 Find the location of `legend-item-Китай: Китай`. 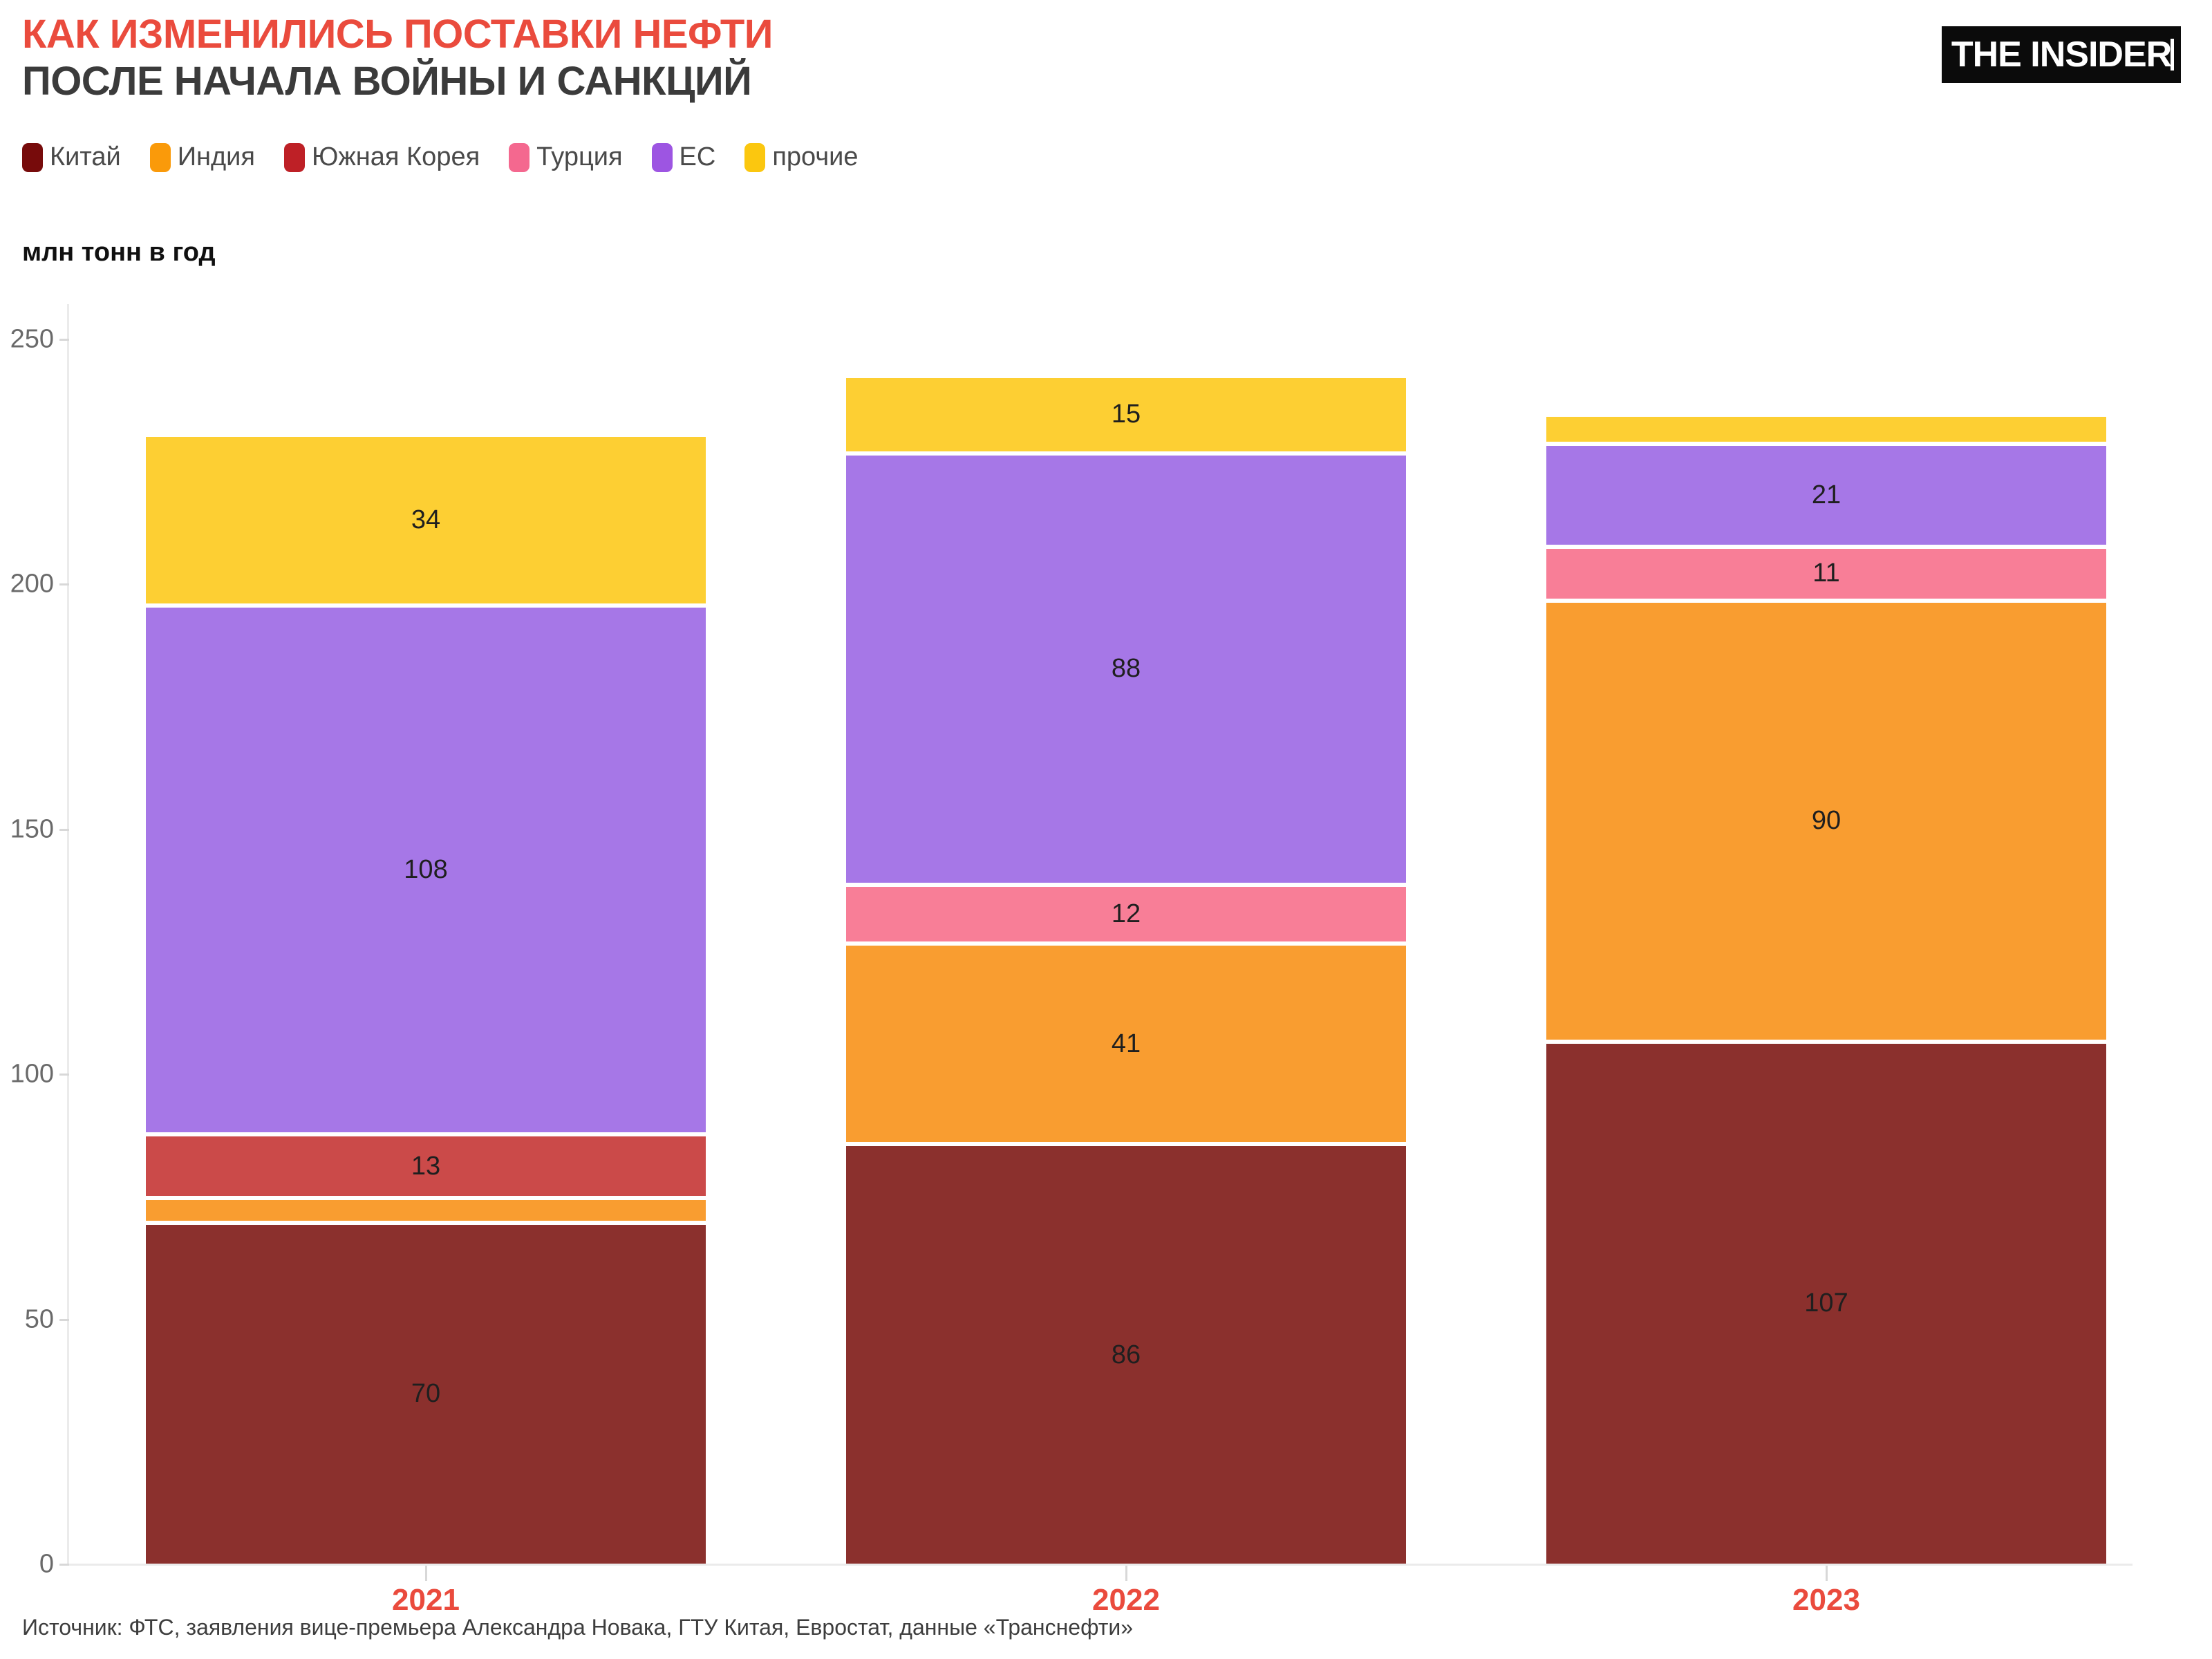

legend-item-Китай: Китай is located at coordinates (71, 157).